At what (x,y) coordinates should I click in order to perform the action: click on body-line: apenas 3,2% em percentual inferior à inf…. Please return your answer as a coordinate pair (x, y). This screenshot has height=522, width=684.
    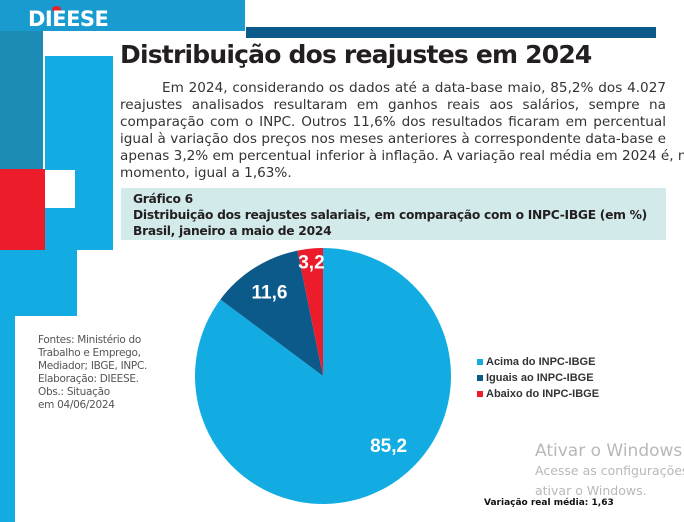
    Looking at the image, I should click on (402, 156).